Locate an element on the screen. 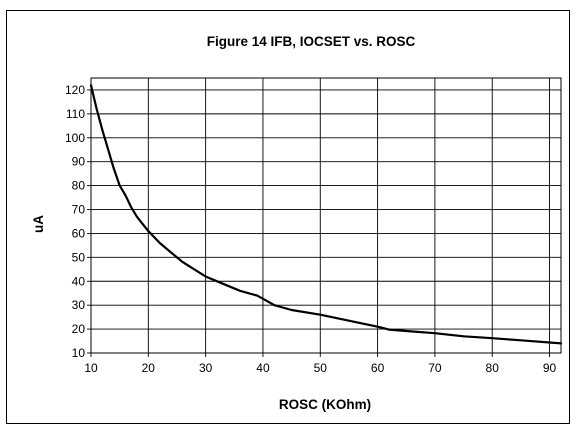 The width and height of the screenshot is (578, 432). x-tick-label: 80 is located at coordinates (493, 368).